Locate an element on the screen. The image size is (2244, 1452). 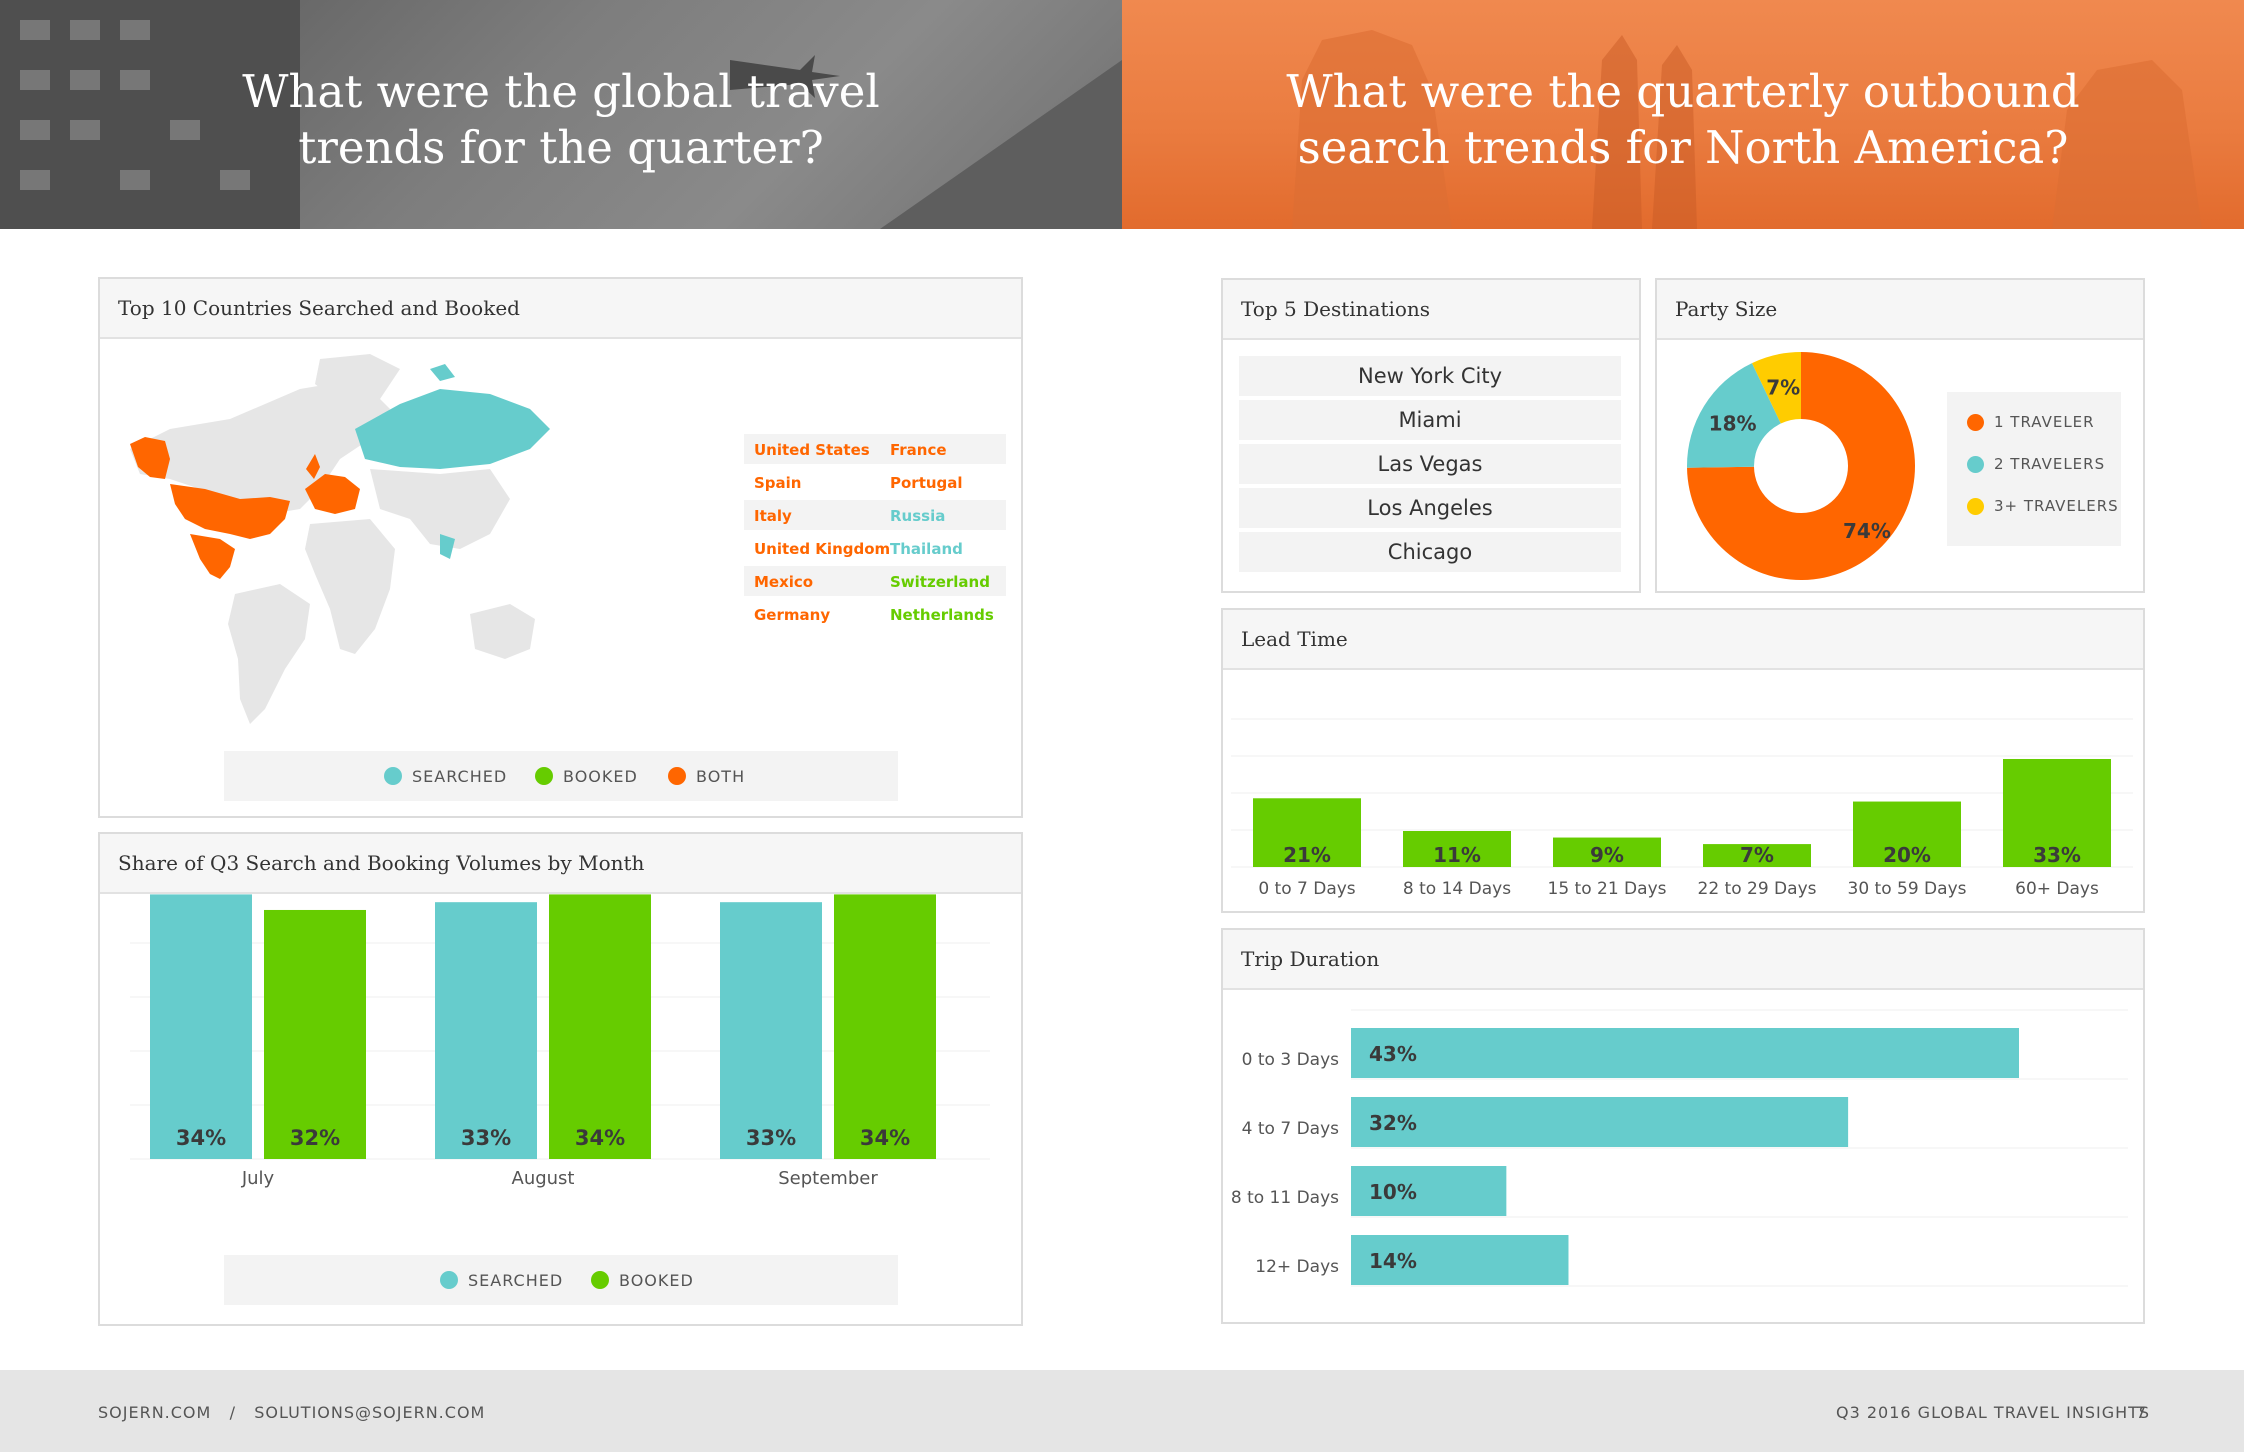
yellow-dot-icon is located at coordinates (1975, 506).